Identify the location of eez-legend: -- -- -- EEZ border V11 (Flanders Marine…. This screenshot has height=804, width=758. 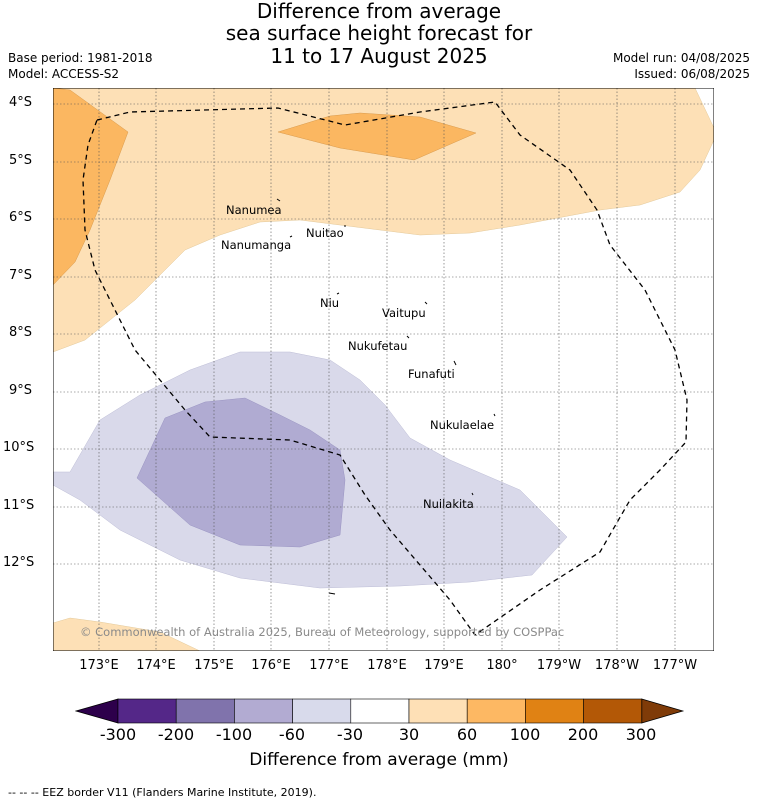
(162, 792).